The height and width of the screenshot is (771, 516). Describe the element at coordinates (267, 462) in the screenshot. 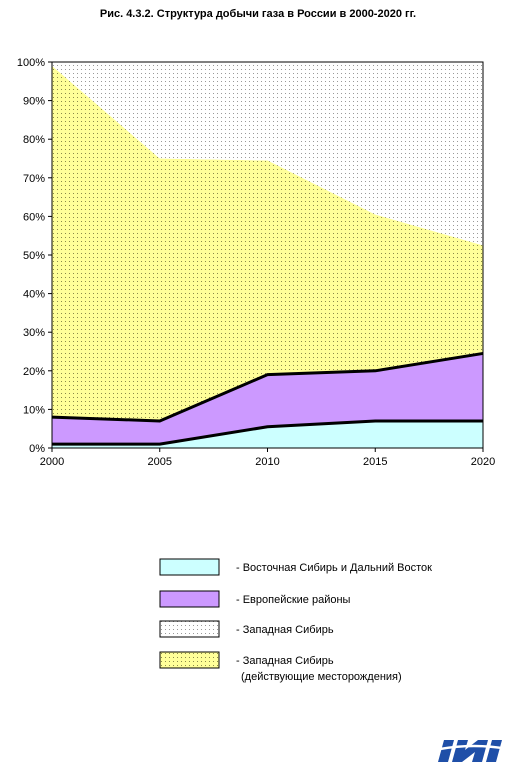

I see `x-tick-label: 2010` at that location.